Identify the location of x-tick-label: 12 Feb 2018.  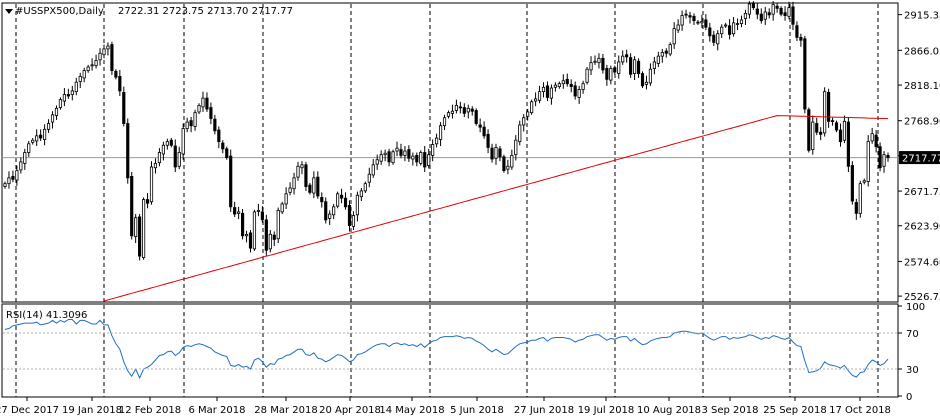
(150, 410).